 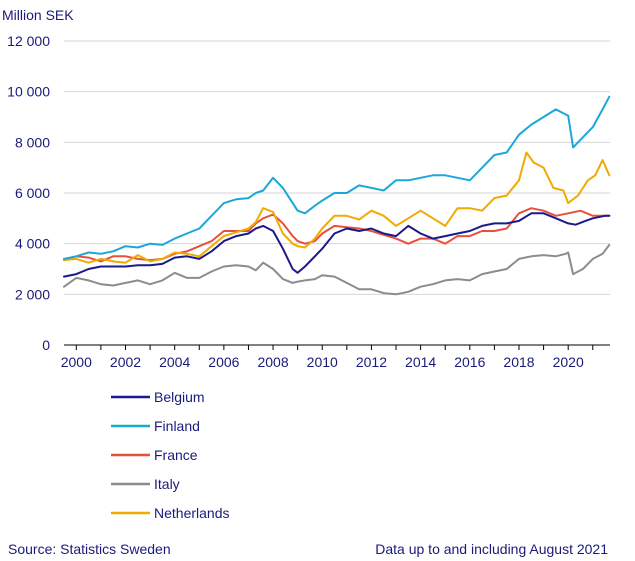 What do you see at coordinates (32, 294) in the screenshot?
I see `y-tick-label: 2 000` at bounding box center [32, 294].